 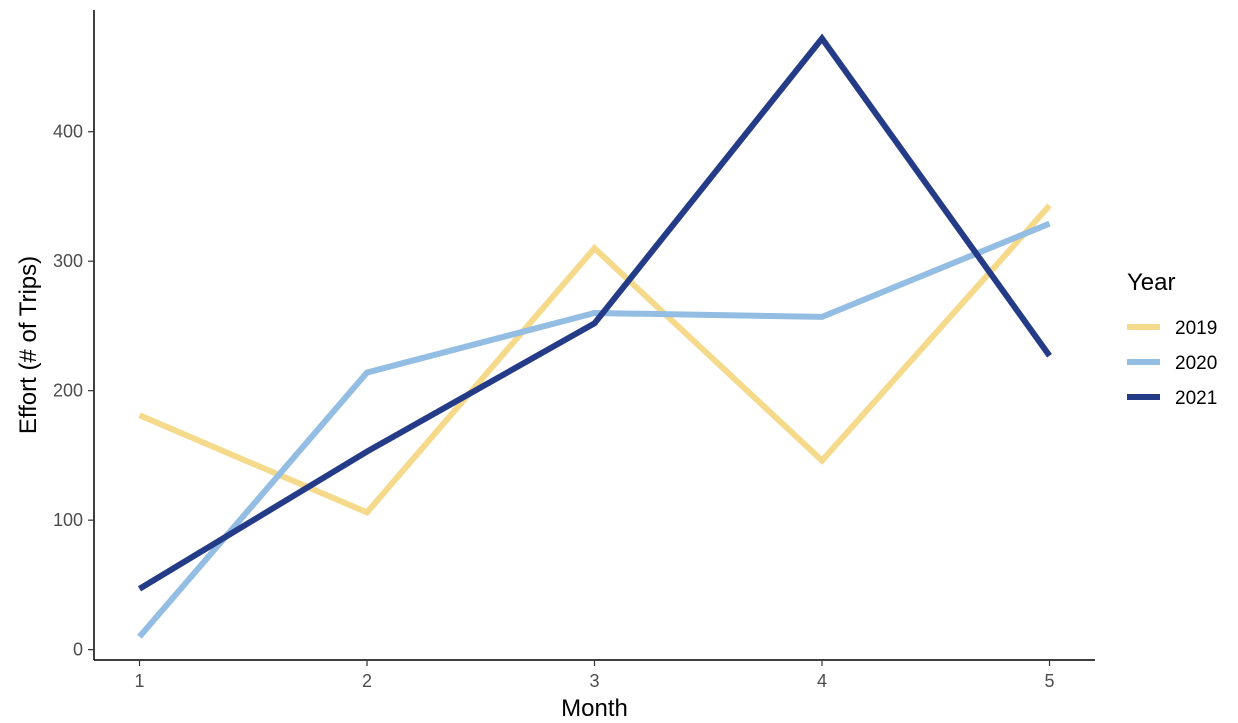 What do you see at coordinates (1196, 398) in the screenshot?
I see `legend-label-2021: 2021` at bounding box center [1196, 398].